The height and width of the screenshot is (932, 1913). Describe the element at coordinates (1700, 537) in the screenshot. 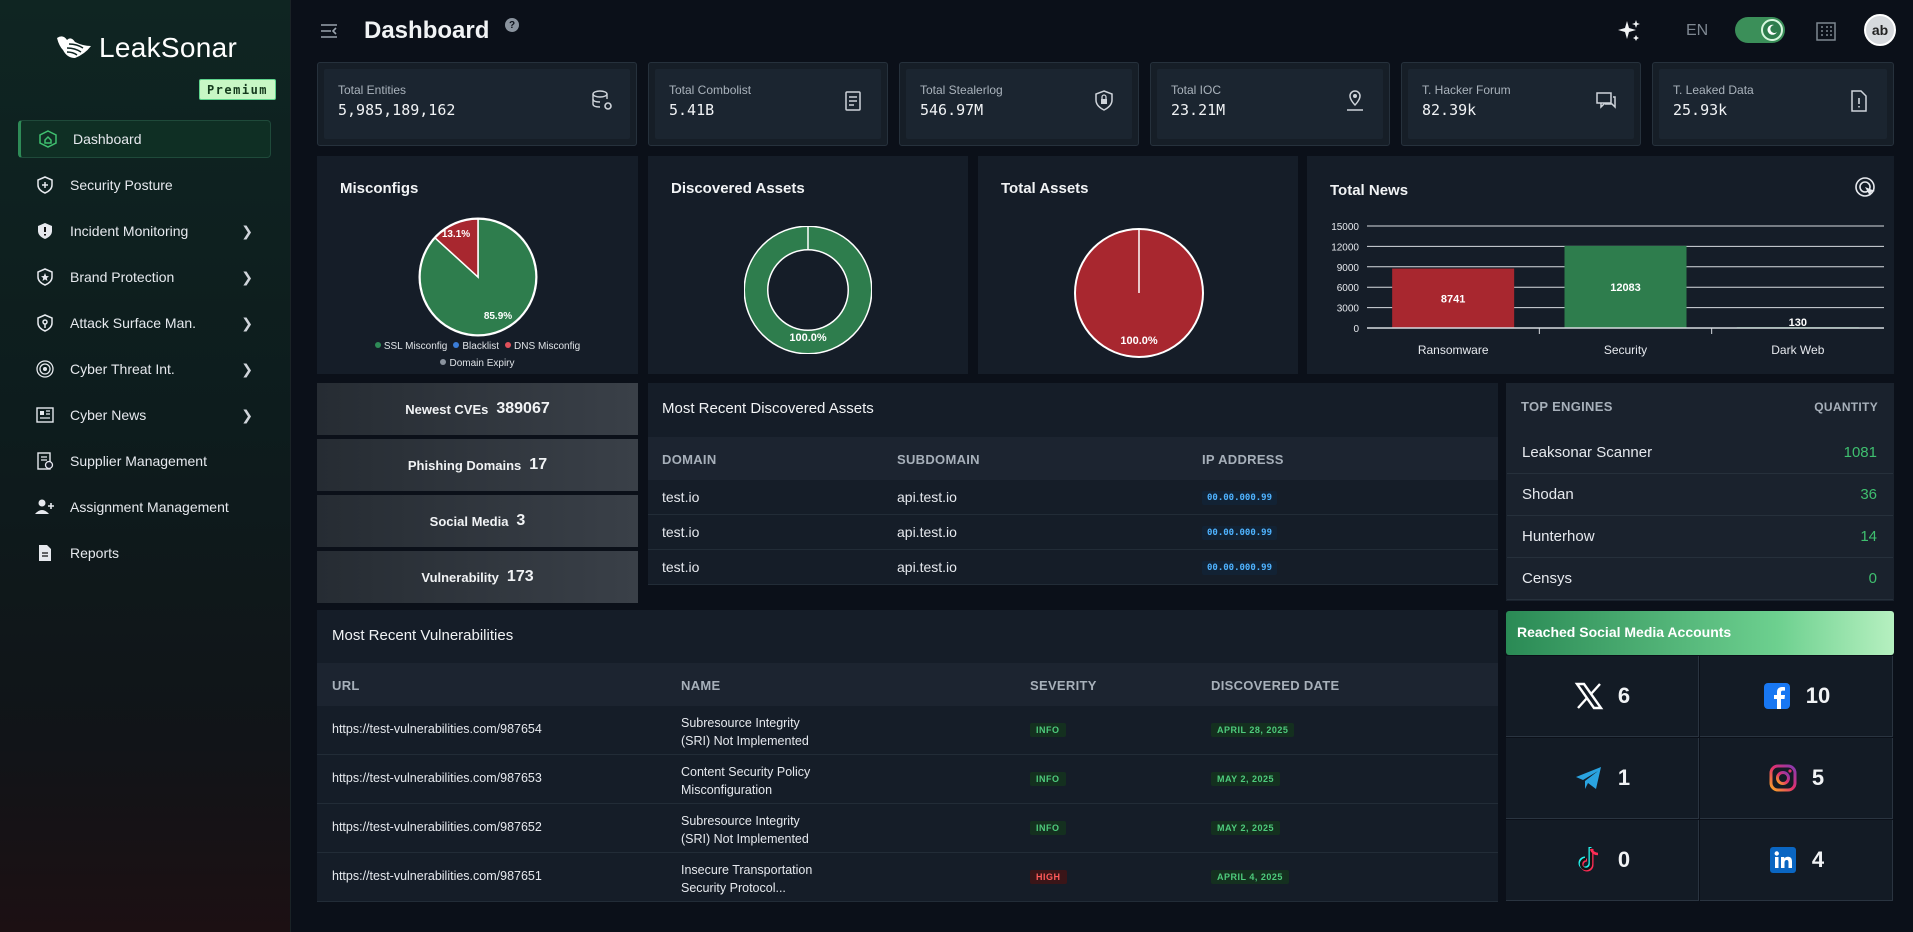

I see `engine-row: Hunterhow 14` at that location.